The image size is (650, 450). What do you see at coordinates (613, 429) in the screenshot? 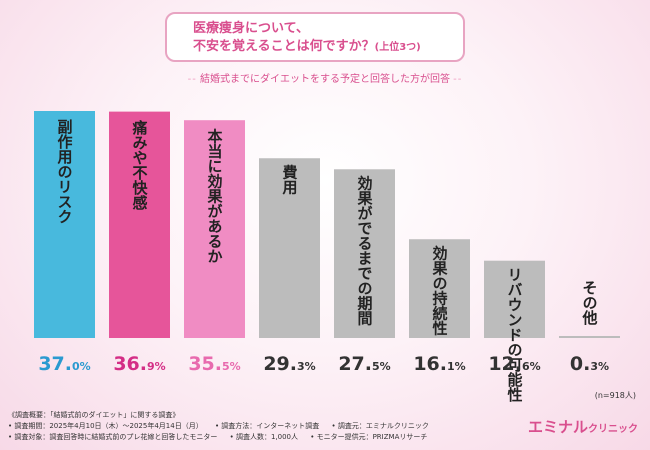
I see `logo-sub: クリニック` at bounding box center [613, 429].